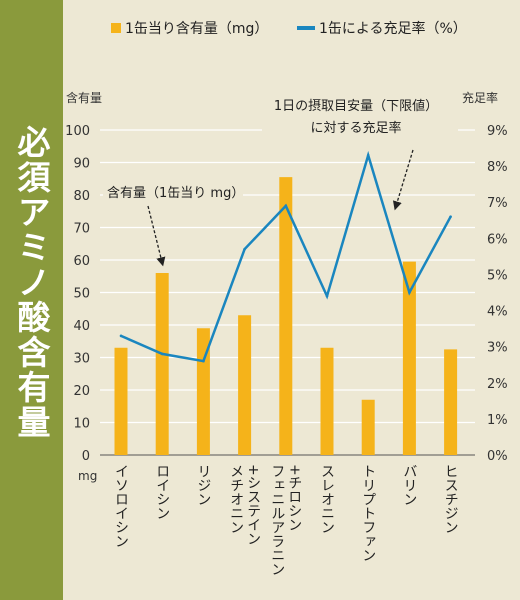  Describe the element at coordinates (368, 513) in the screenshot. I see `category-label: トリプトファン` at that location.